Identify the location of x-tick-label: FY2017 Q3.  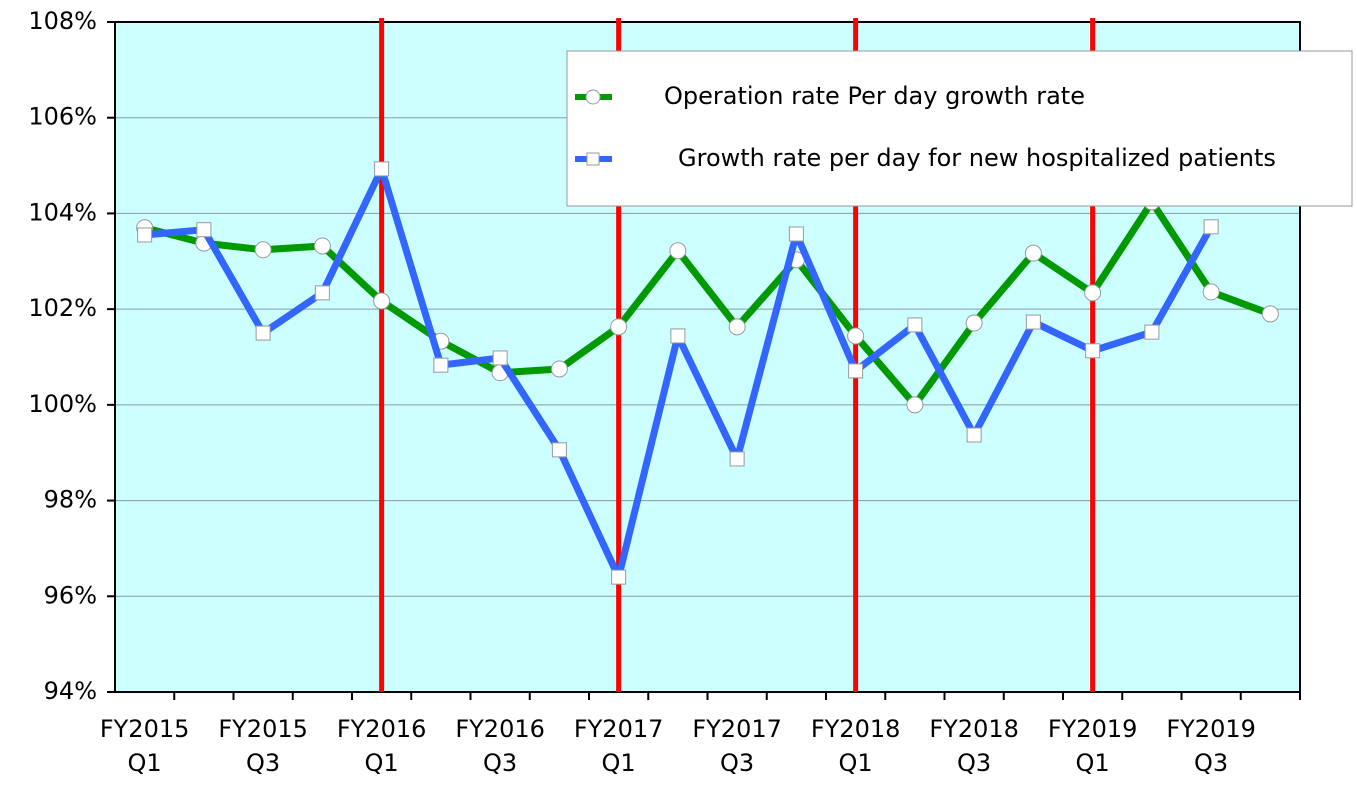
(737, 746).